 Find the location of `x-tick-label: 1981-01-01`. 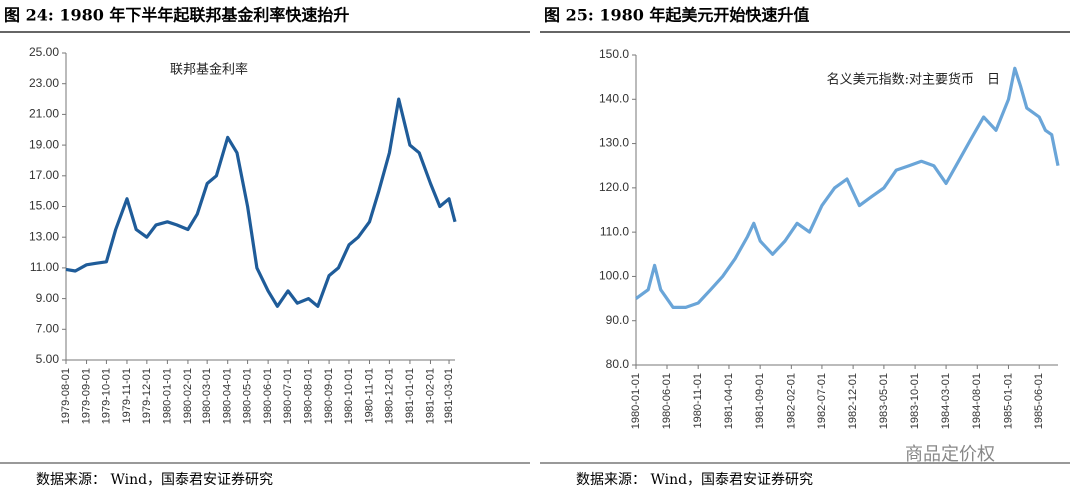

x-tick-label: 1981-01-01 is located at coordinates (410, 396).